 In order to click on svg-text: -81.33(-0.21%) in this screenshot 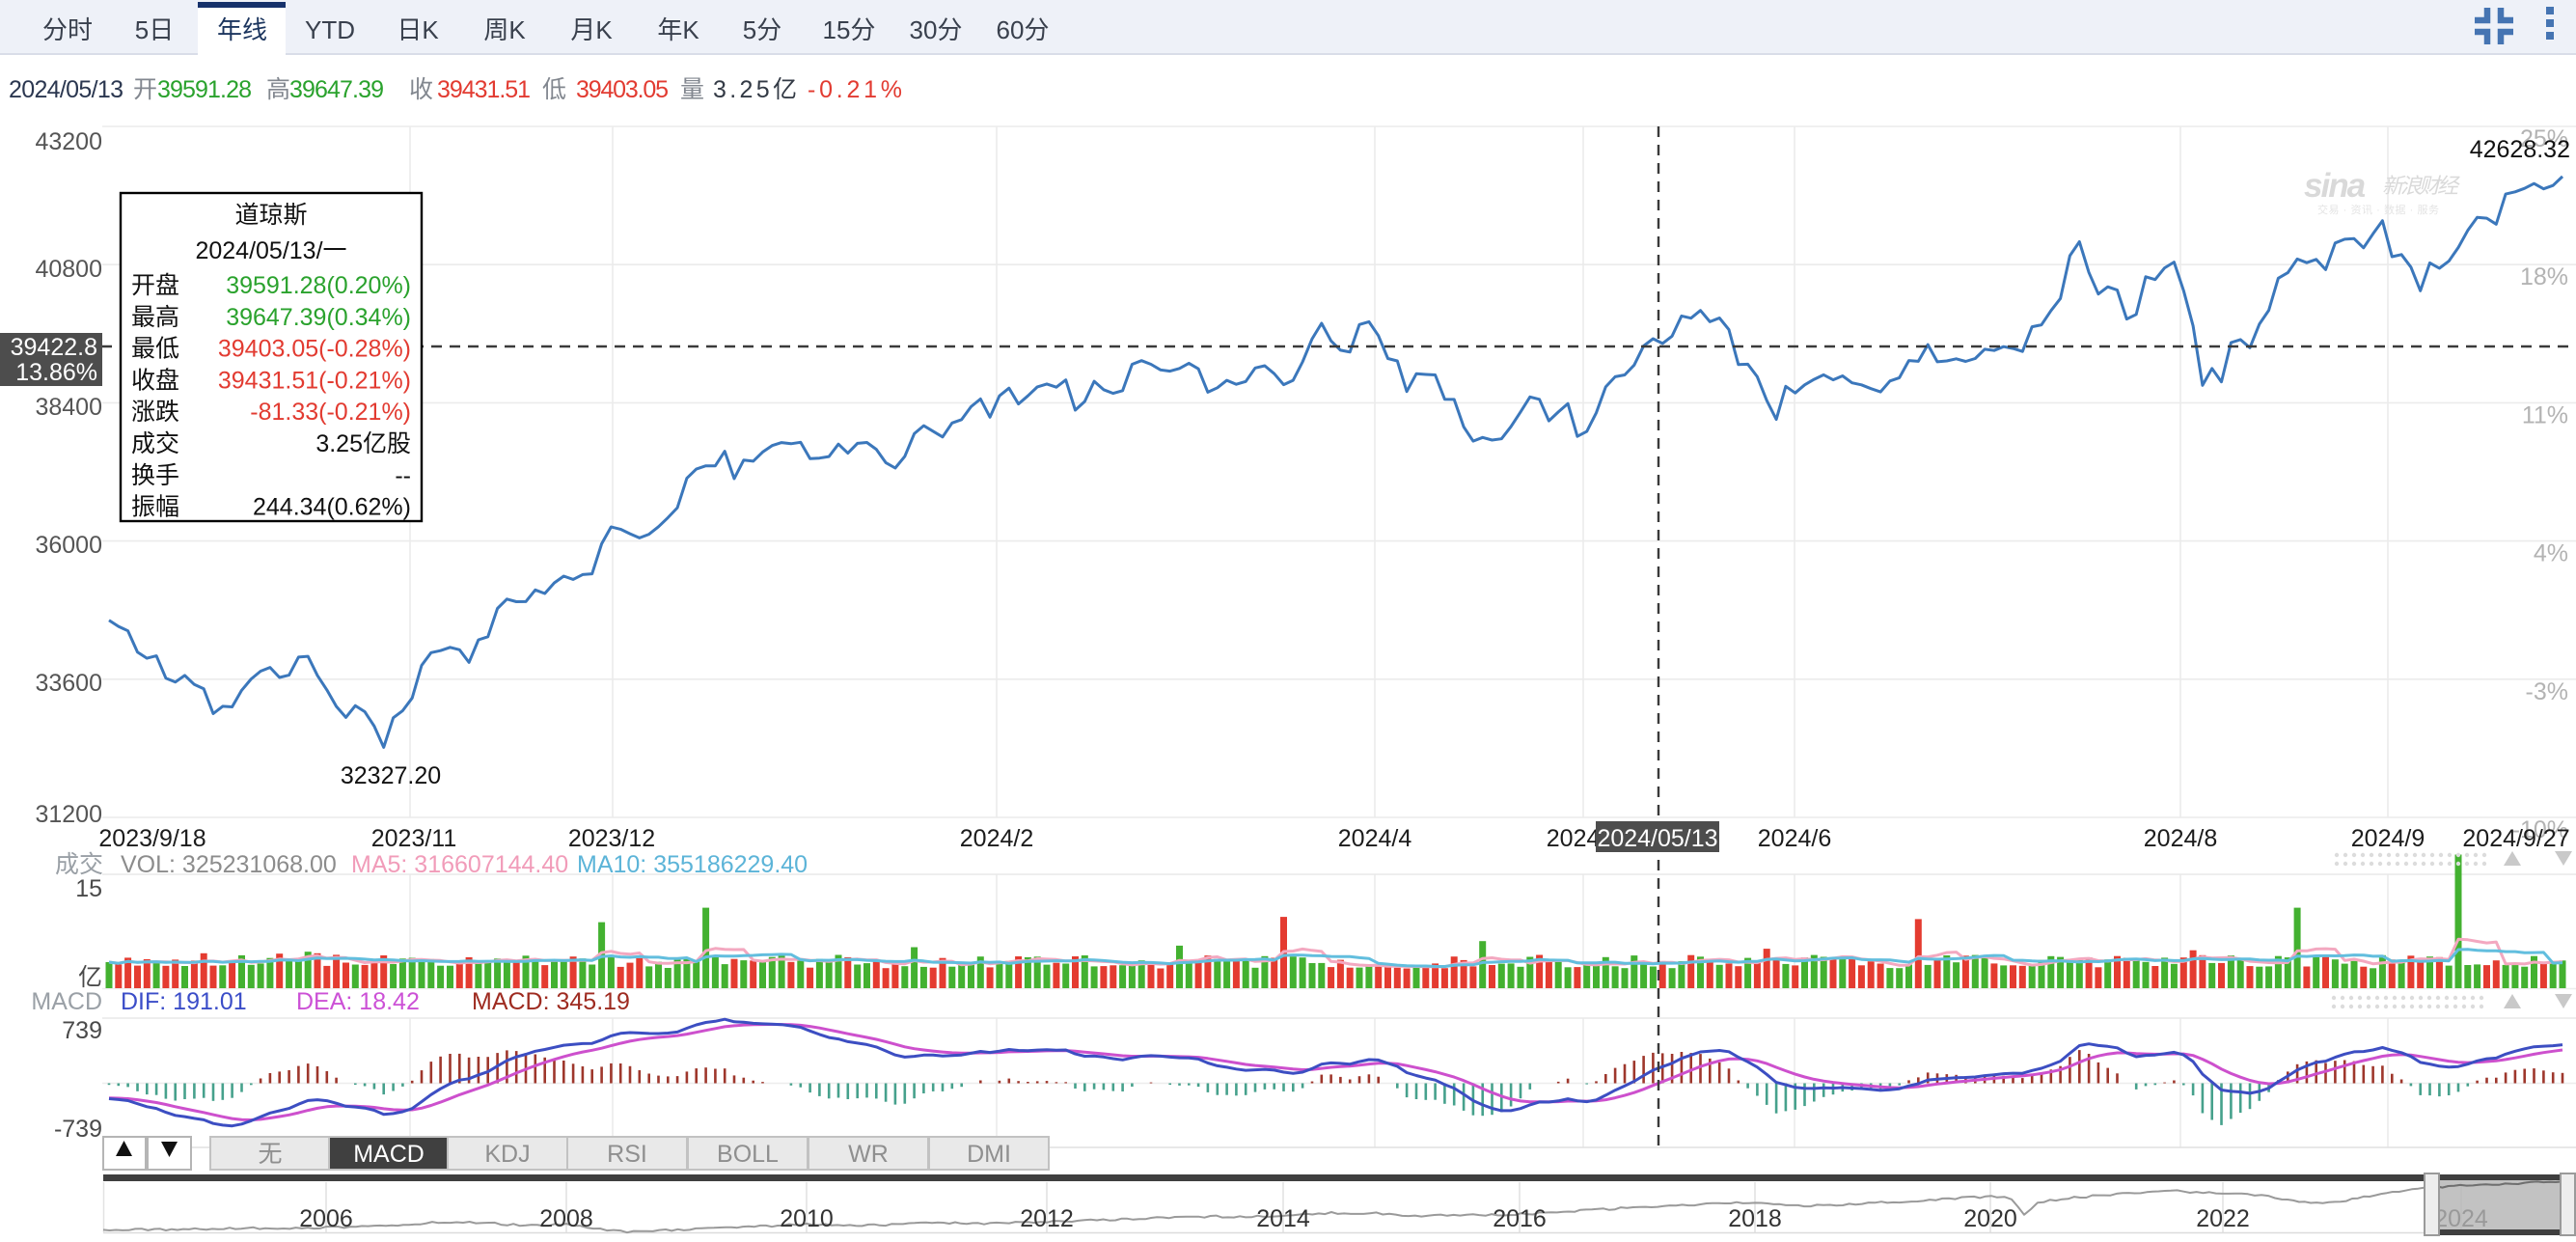, I will do `click(331, 412)`.